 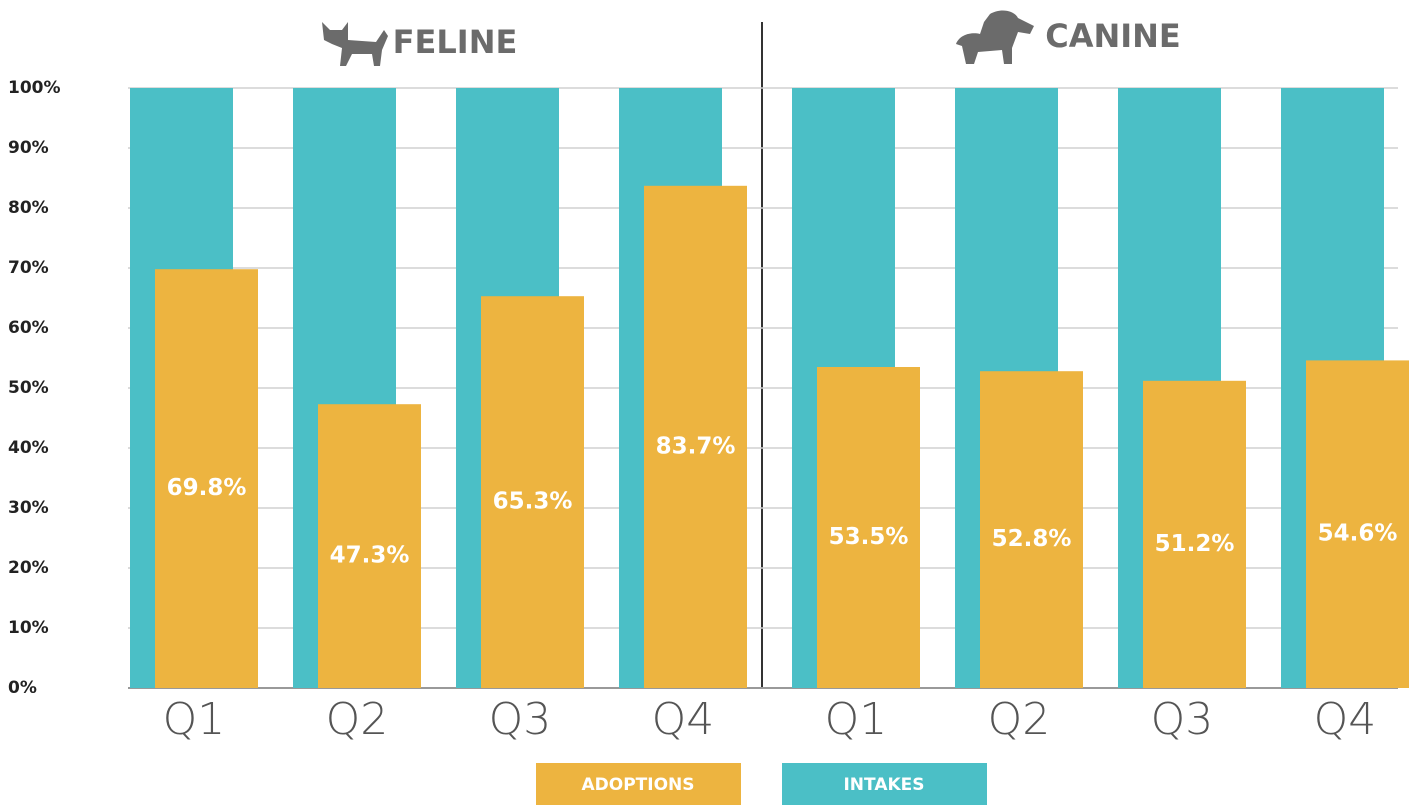 I want to click on y-tick-label: 30%, so click(x=28, y=508).